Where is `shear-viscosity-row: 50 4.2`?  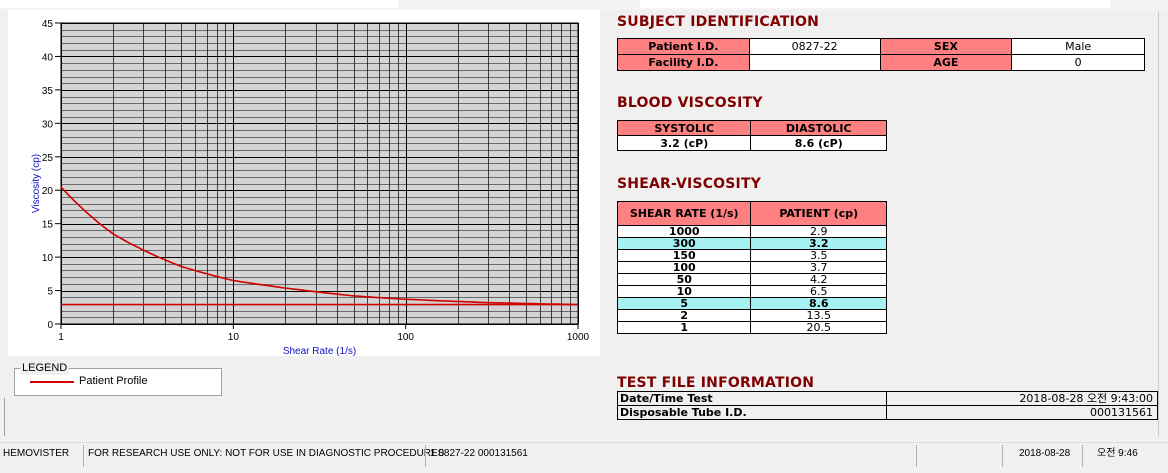
shear-viscosity-row: 50 4.2 is located at coordinates (751, 279).